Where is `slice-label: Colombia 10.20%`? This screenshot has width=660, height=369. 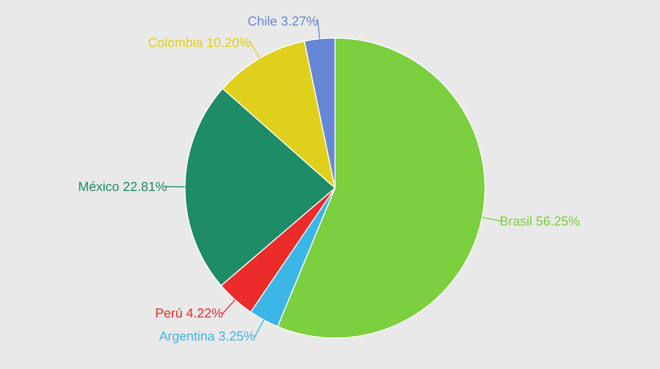
slice-label: Colombia 10.20% is located at coordinates (200, 42).